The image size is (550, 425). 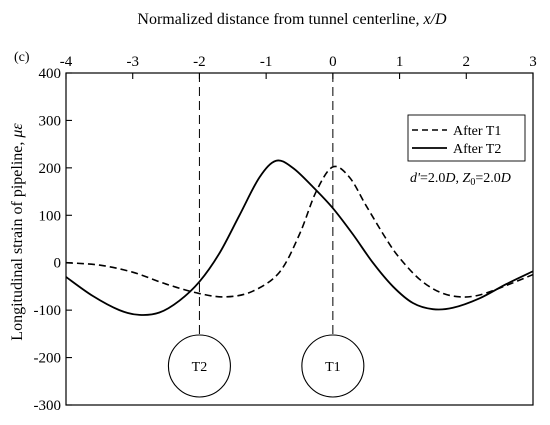 I want to click on x-axis-title-var: x/D, so click(x=435, y=19).